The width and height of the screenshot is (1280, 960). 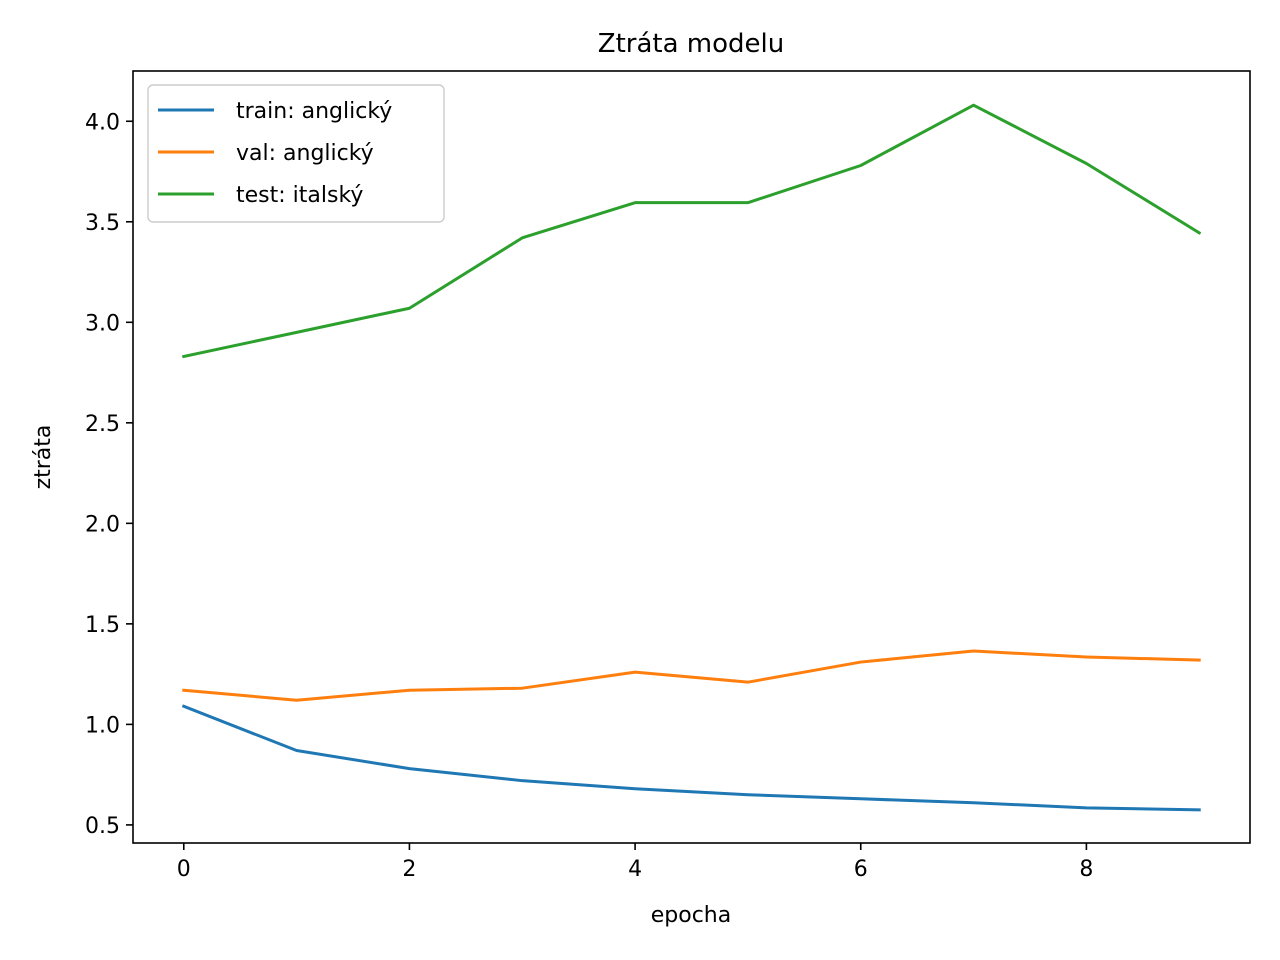 I want to click on legend-label-0: train: anglický, so click(x=314, y=111).